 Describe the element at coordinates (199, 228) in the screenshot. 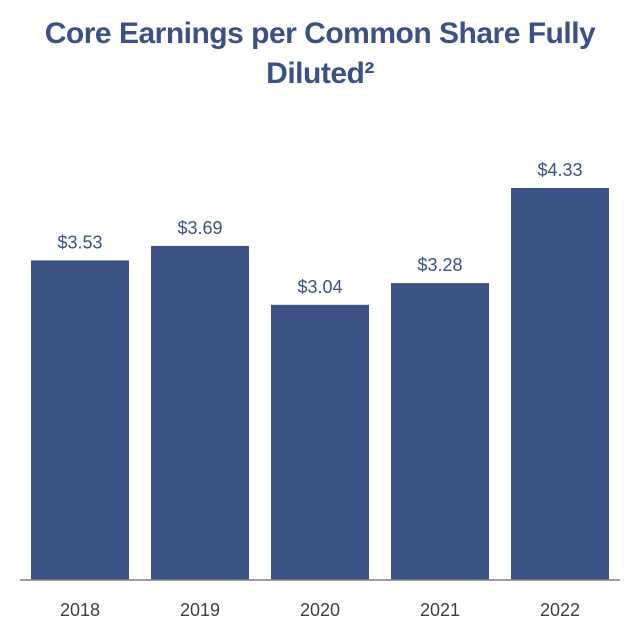

I see `data-label-2019: $3.69` at that location.